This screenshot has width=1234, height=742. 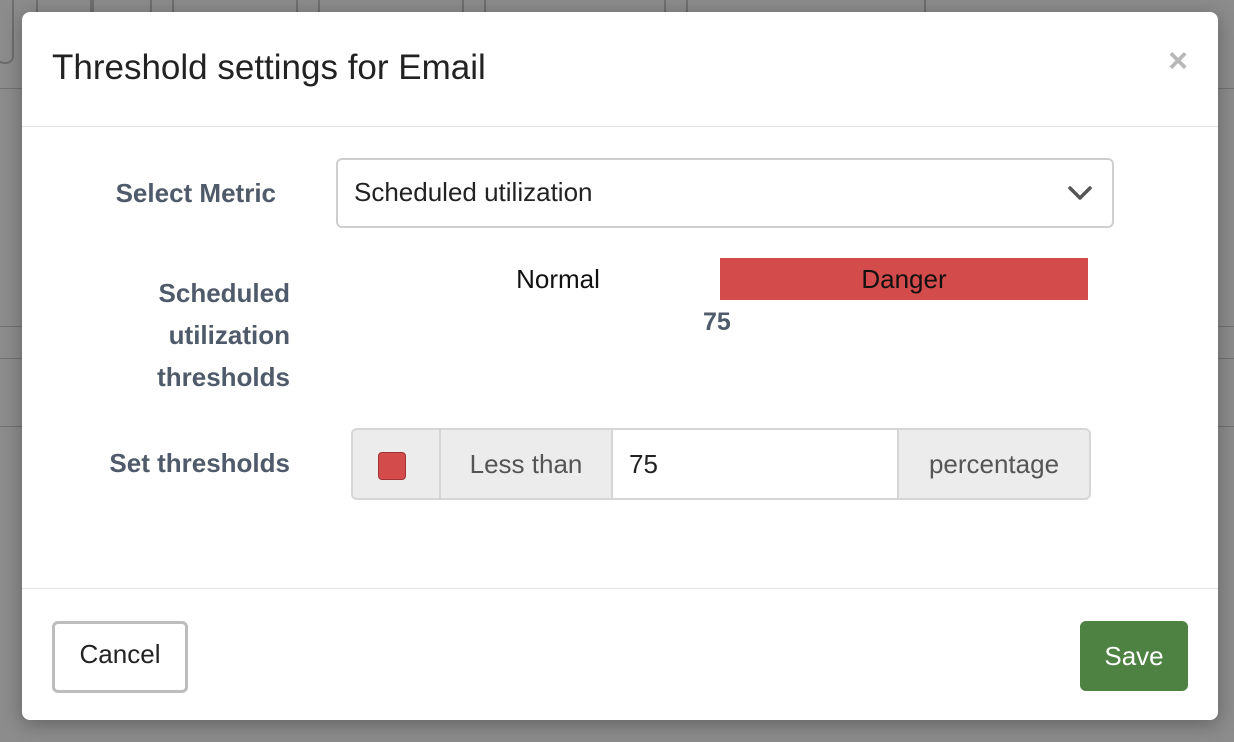 What do you see at coordinates (1178, 61) in the screenshot?
I see `close-icon: ×` at bounding box center [1178, 61].